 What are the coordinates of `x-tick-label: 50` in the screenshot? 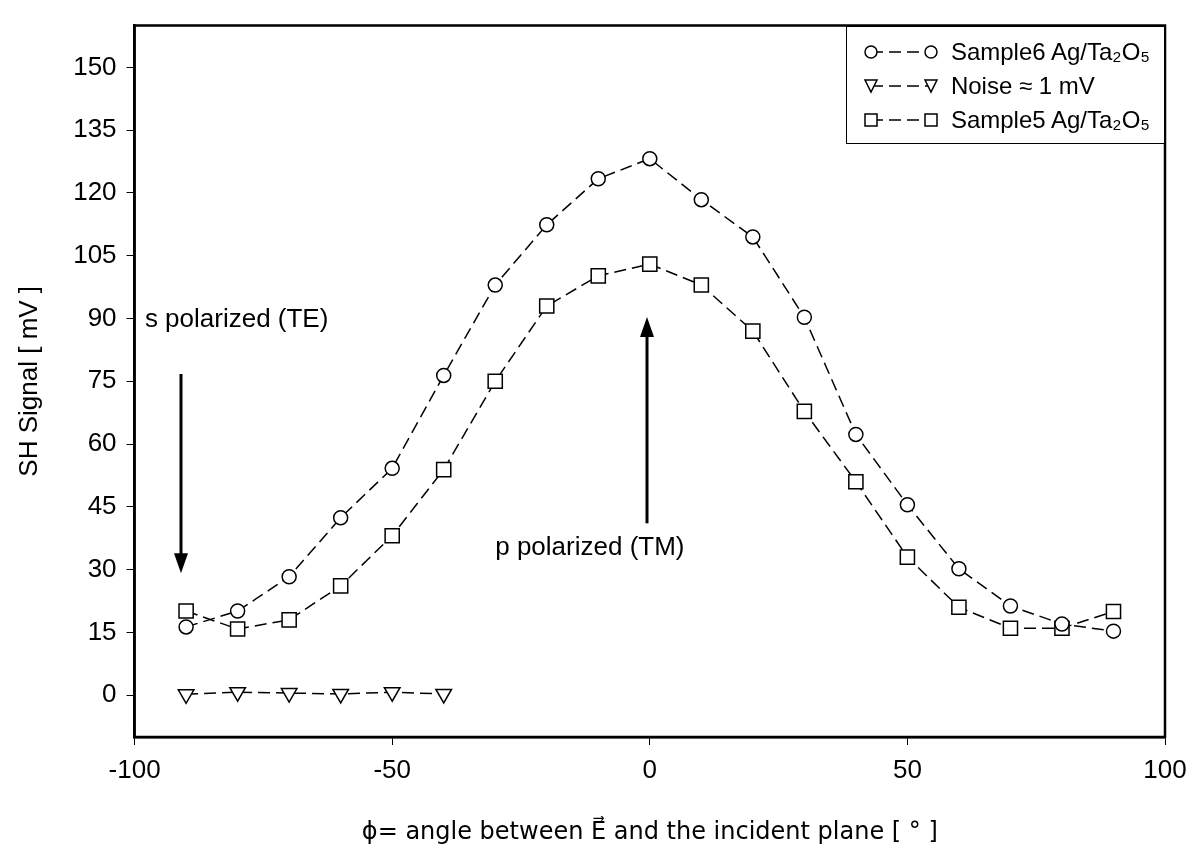 It's located at (907, 768).